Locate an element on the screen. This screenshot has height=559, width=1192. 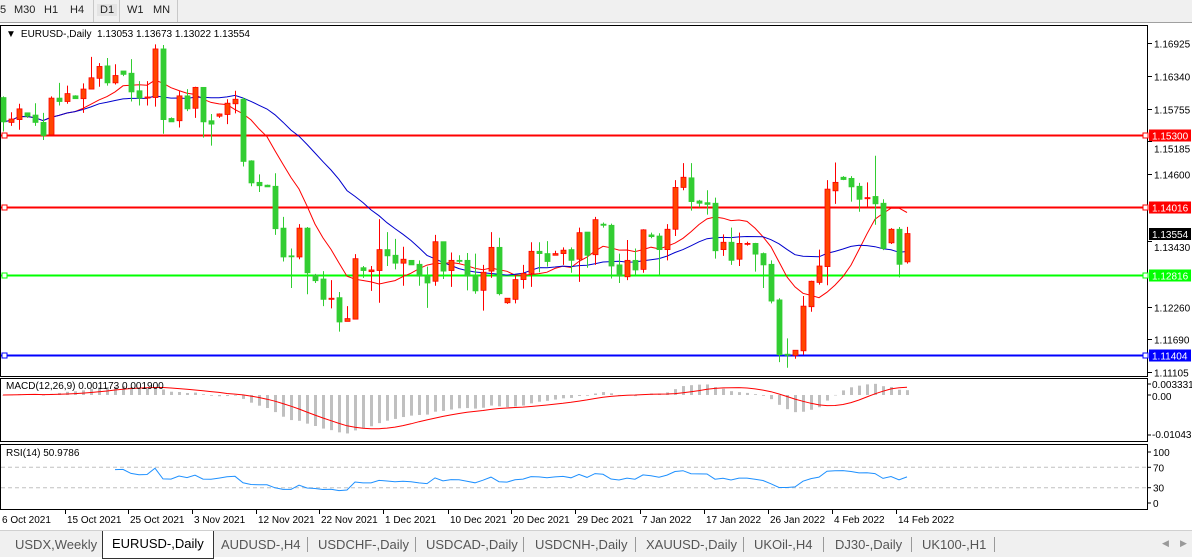
scroll-left-icon: ◀ is located at coordinates (1165, 543).